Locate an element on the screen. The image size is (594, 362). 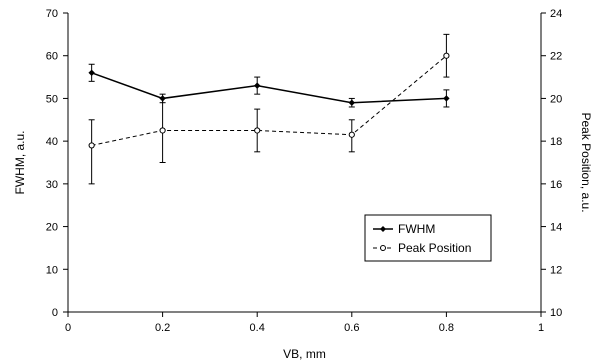
y-left-tick-label: 0 is located at coordinates (55, 313).